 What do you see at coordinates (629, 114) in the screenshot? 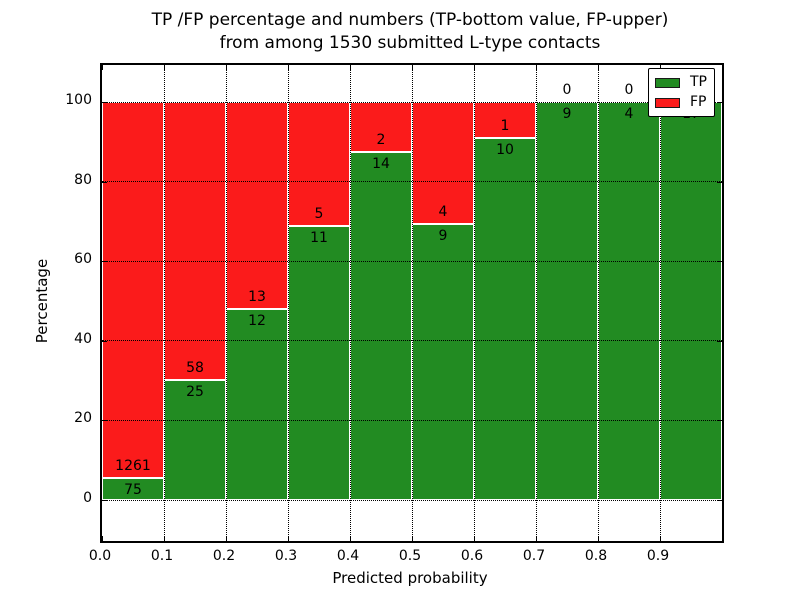
I see `bar-label-tp: 4` at bounding box center [629, 114].